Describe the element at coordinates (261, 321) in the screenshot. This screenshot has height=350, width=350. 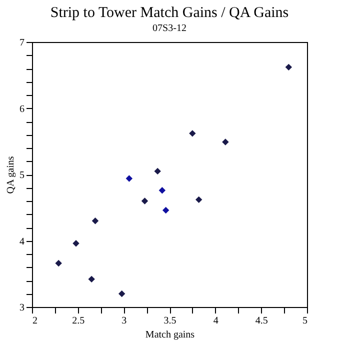
I see `x-tick-label: 4.5` at that location.